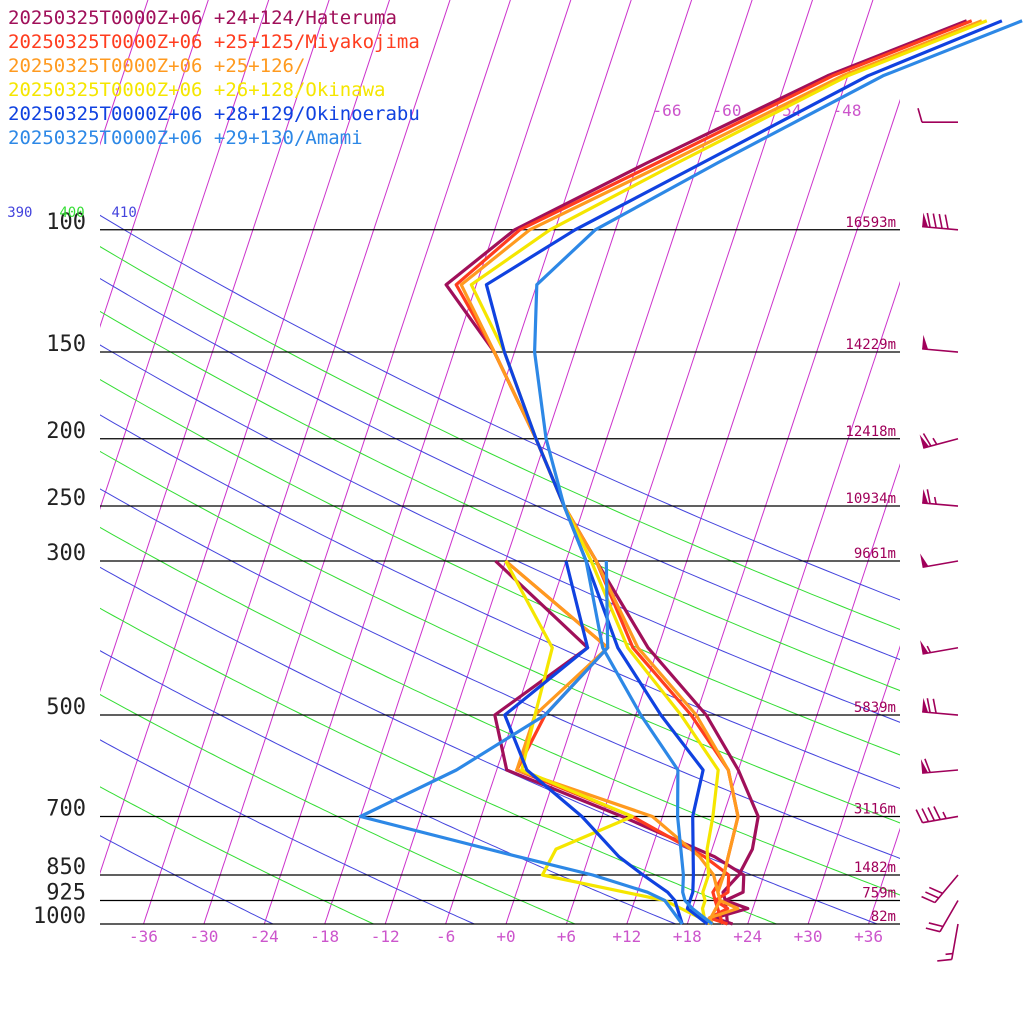 Image resolution: width=1024 pixels, height=1024 pixels. What do you see at coordinates (214, 42) in the screenshot?
I see `legend-entry: 20250325T0000Z+06 +25+125/Miyakojima` at bounding box center [214, 42].